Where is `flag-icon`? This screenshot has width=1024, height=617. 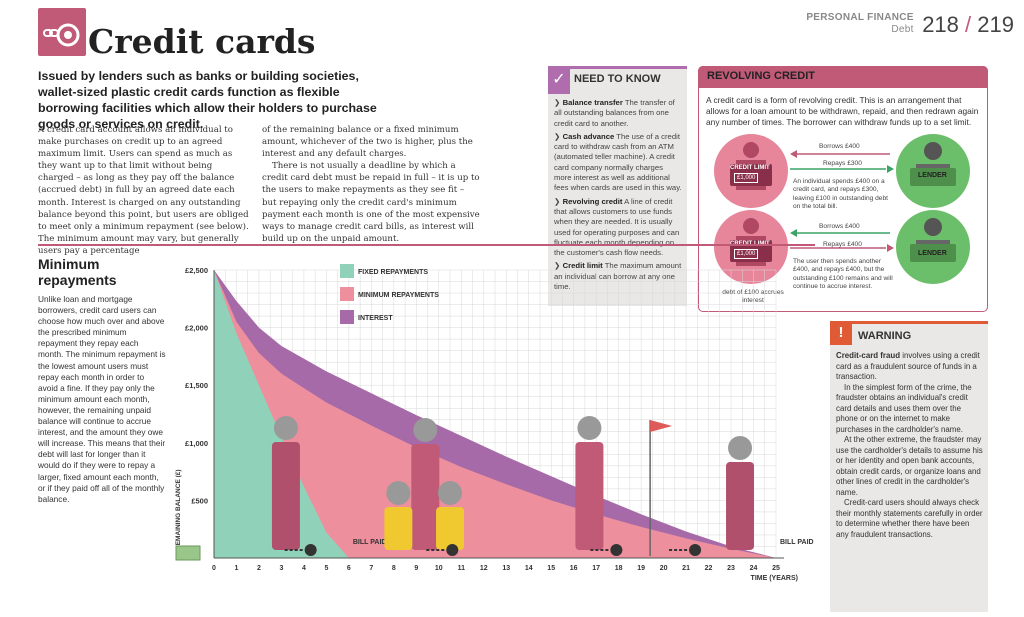
flag-icon is located at coordinates (661, 426).